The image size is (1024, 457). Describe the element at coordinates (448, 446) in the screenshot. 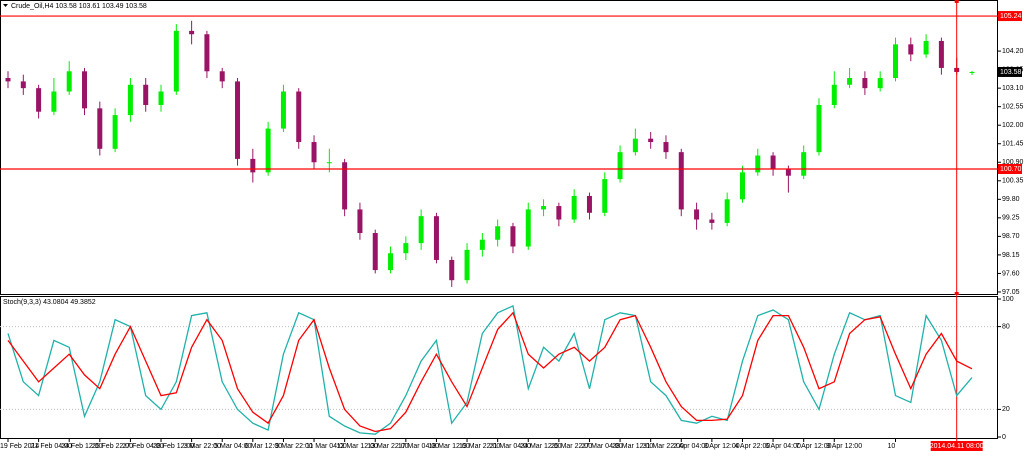

I see `x-tick-label: 18 Mar 12:00` at that location.